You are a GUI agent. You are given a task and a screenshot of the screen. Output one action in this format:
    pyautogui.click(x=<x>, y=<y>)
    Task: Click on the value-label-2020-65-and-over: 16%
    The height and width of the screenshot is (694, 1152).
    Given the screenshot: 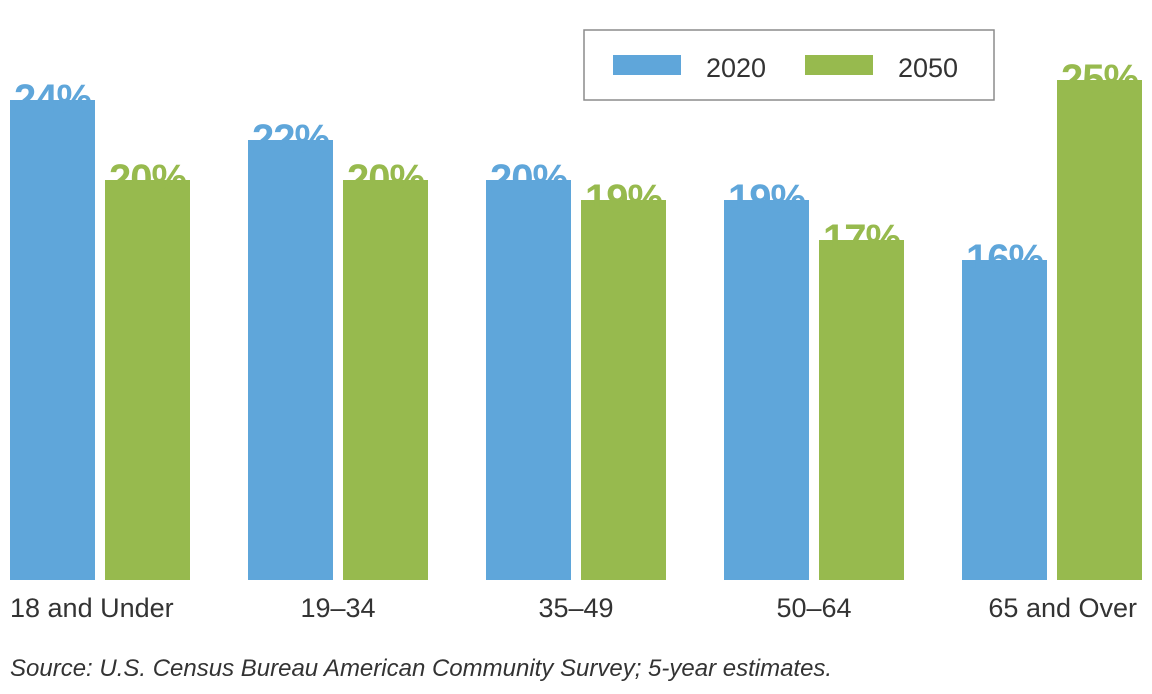 What is the action you would take?
    pyautogui.click(x=1004, y=259)
    